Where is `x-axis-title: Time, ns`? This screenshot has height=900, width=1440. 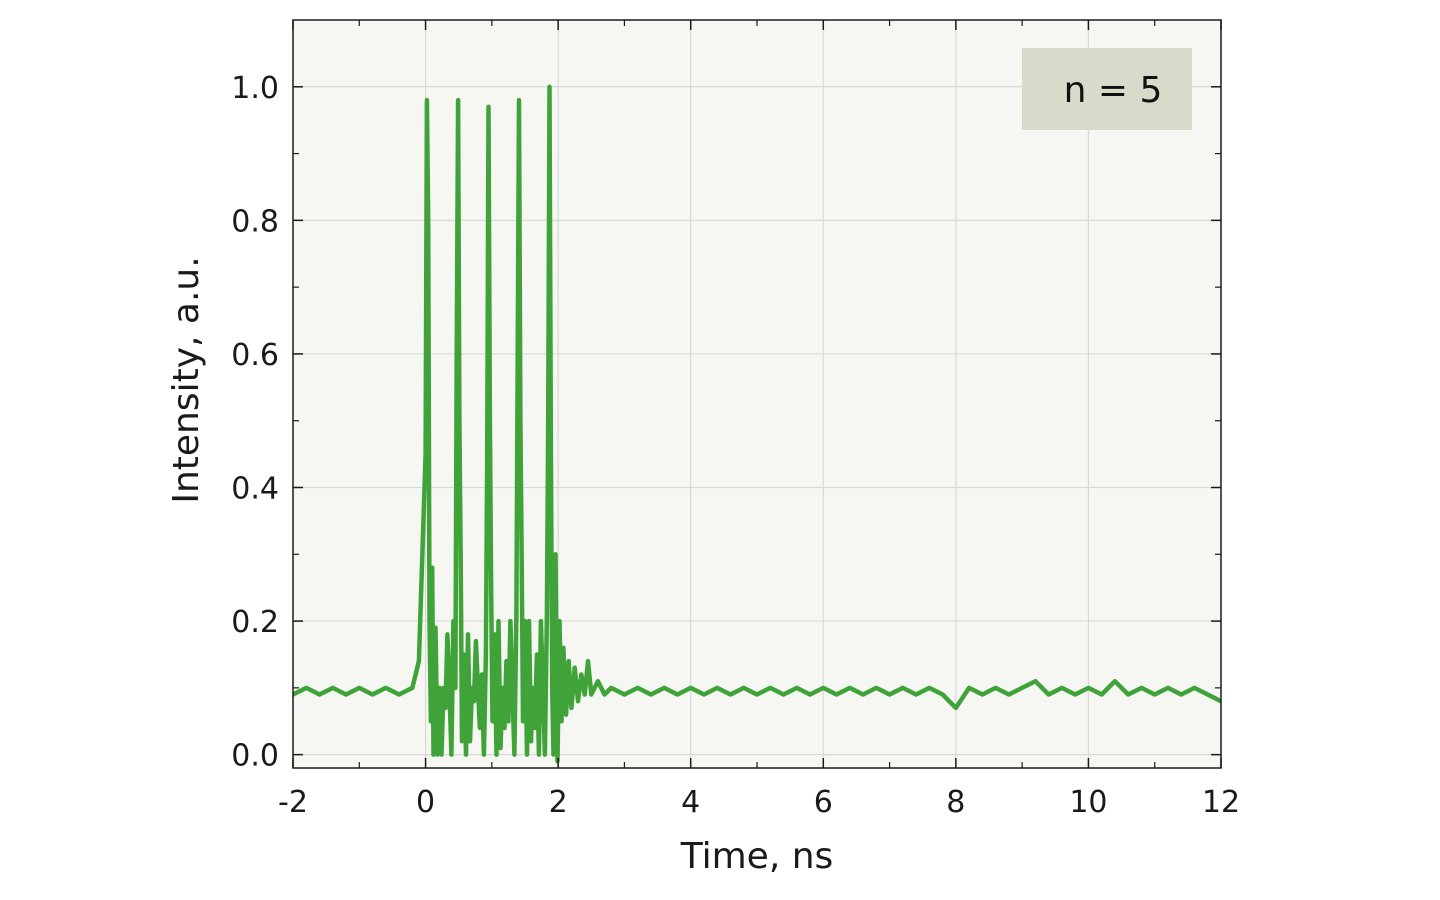
x-axis-title: Time, ns is located at coordinates (757, 856).